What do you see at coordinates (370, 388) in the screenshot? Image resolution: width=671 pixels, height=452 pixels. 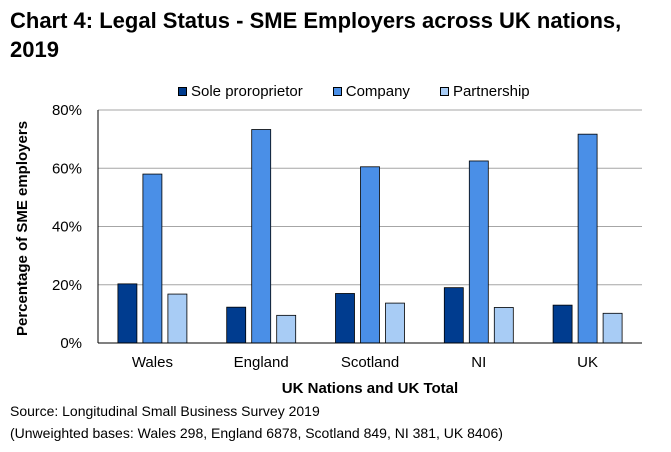 I see `x-axis-title: UK Nations and UK Total` at bounding box center [370, 388].